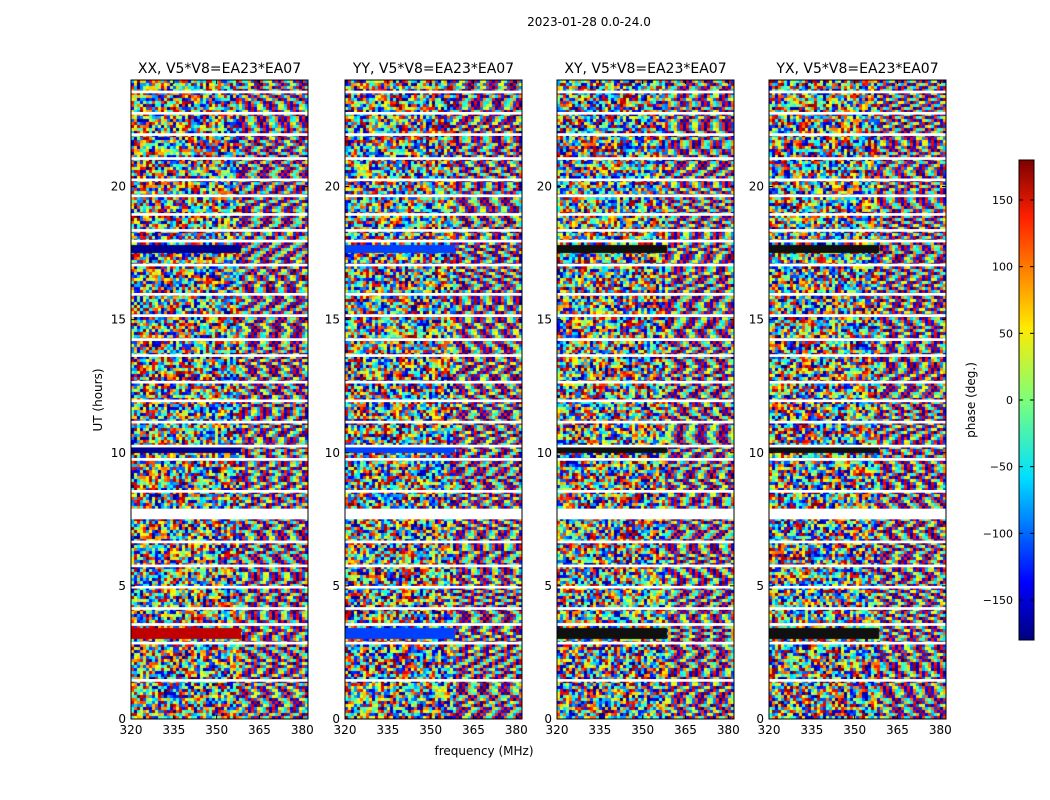 The image size is (1050, 800). Describe the element at coordinates (473, 730) in the screenshot. I see `x-tick-label: 365` at that location.